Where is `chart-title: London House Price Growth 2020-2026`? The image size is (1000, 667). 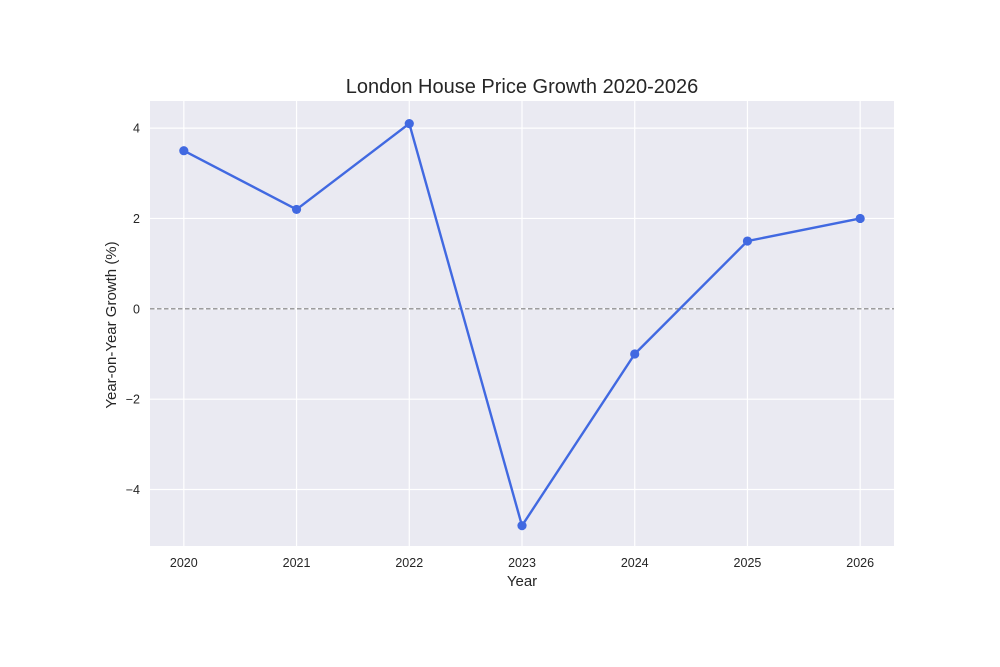
chart-title: London House Price Growth 2020-2026 is located at coordinates (522, 87).